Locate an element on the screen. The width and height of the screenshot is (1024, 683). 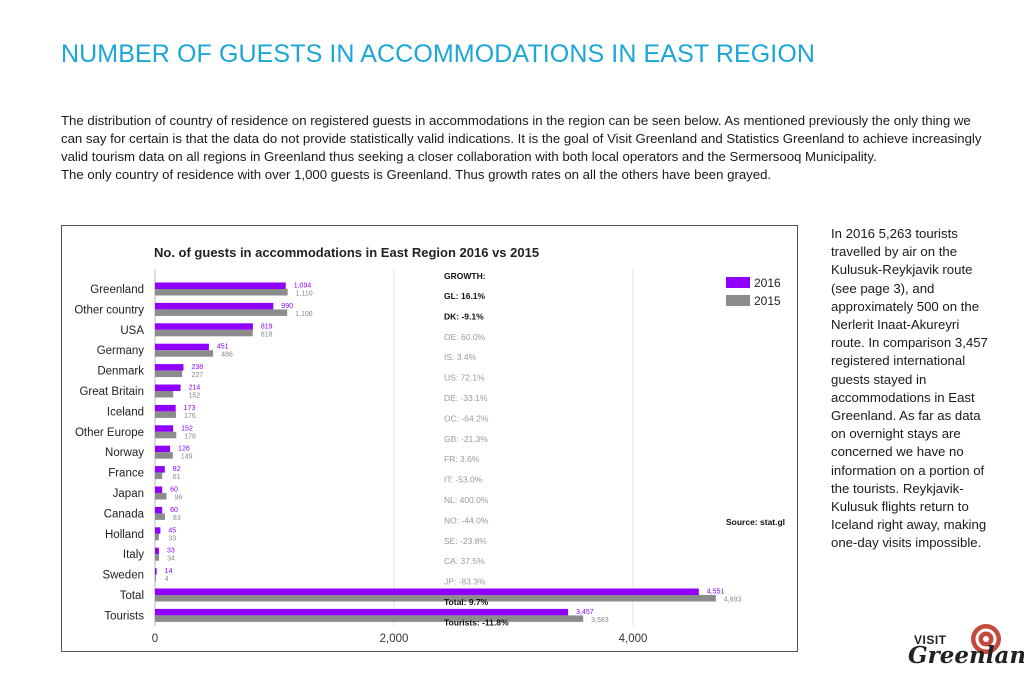
growth-value: NL: 400.0% is located at coordinates (466, 500).